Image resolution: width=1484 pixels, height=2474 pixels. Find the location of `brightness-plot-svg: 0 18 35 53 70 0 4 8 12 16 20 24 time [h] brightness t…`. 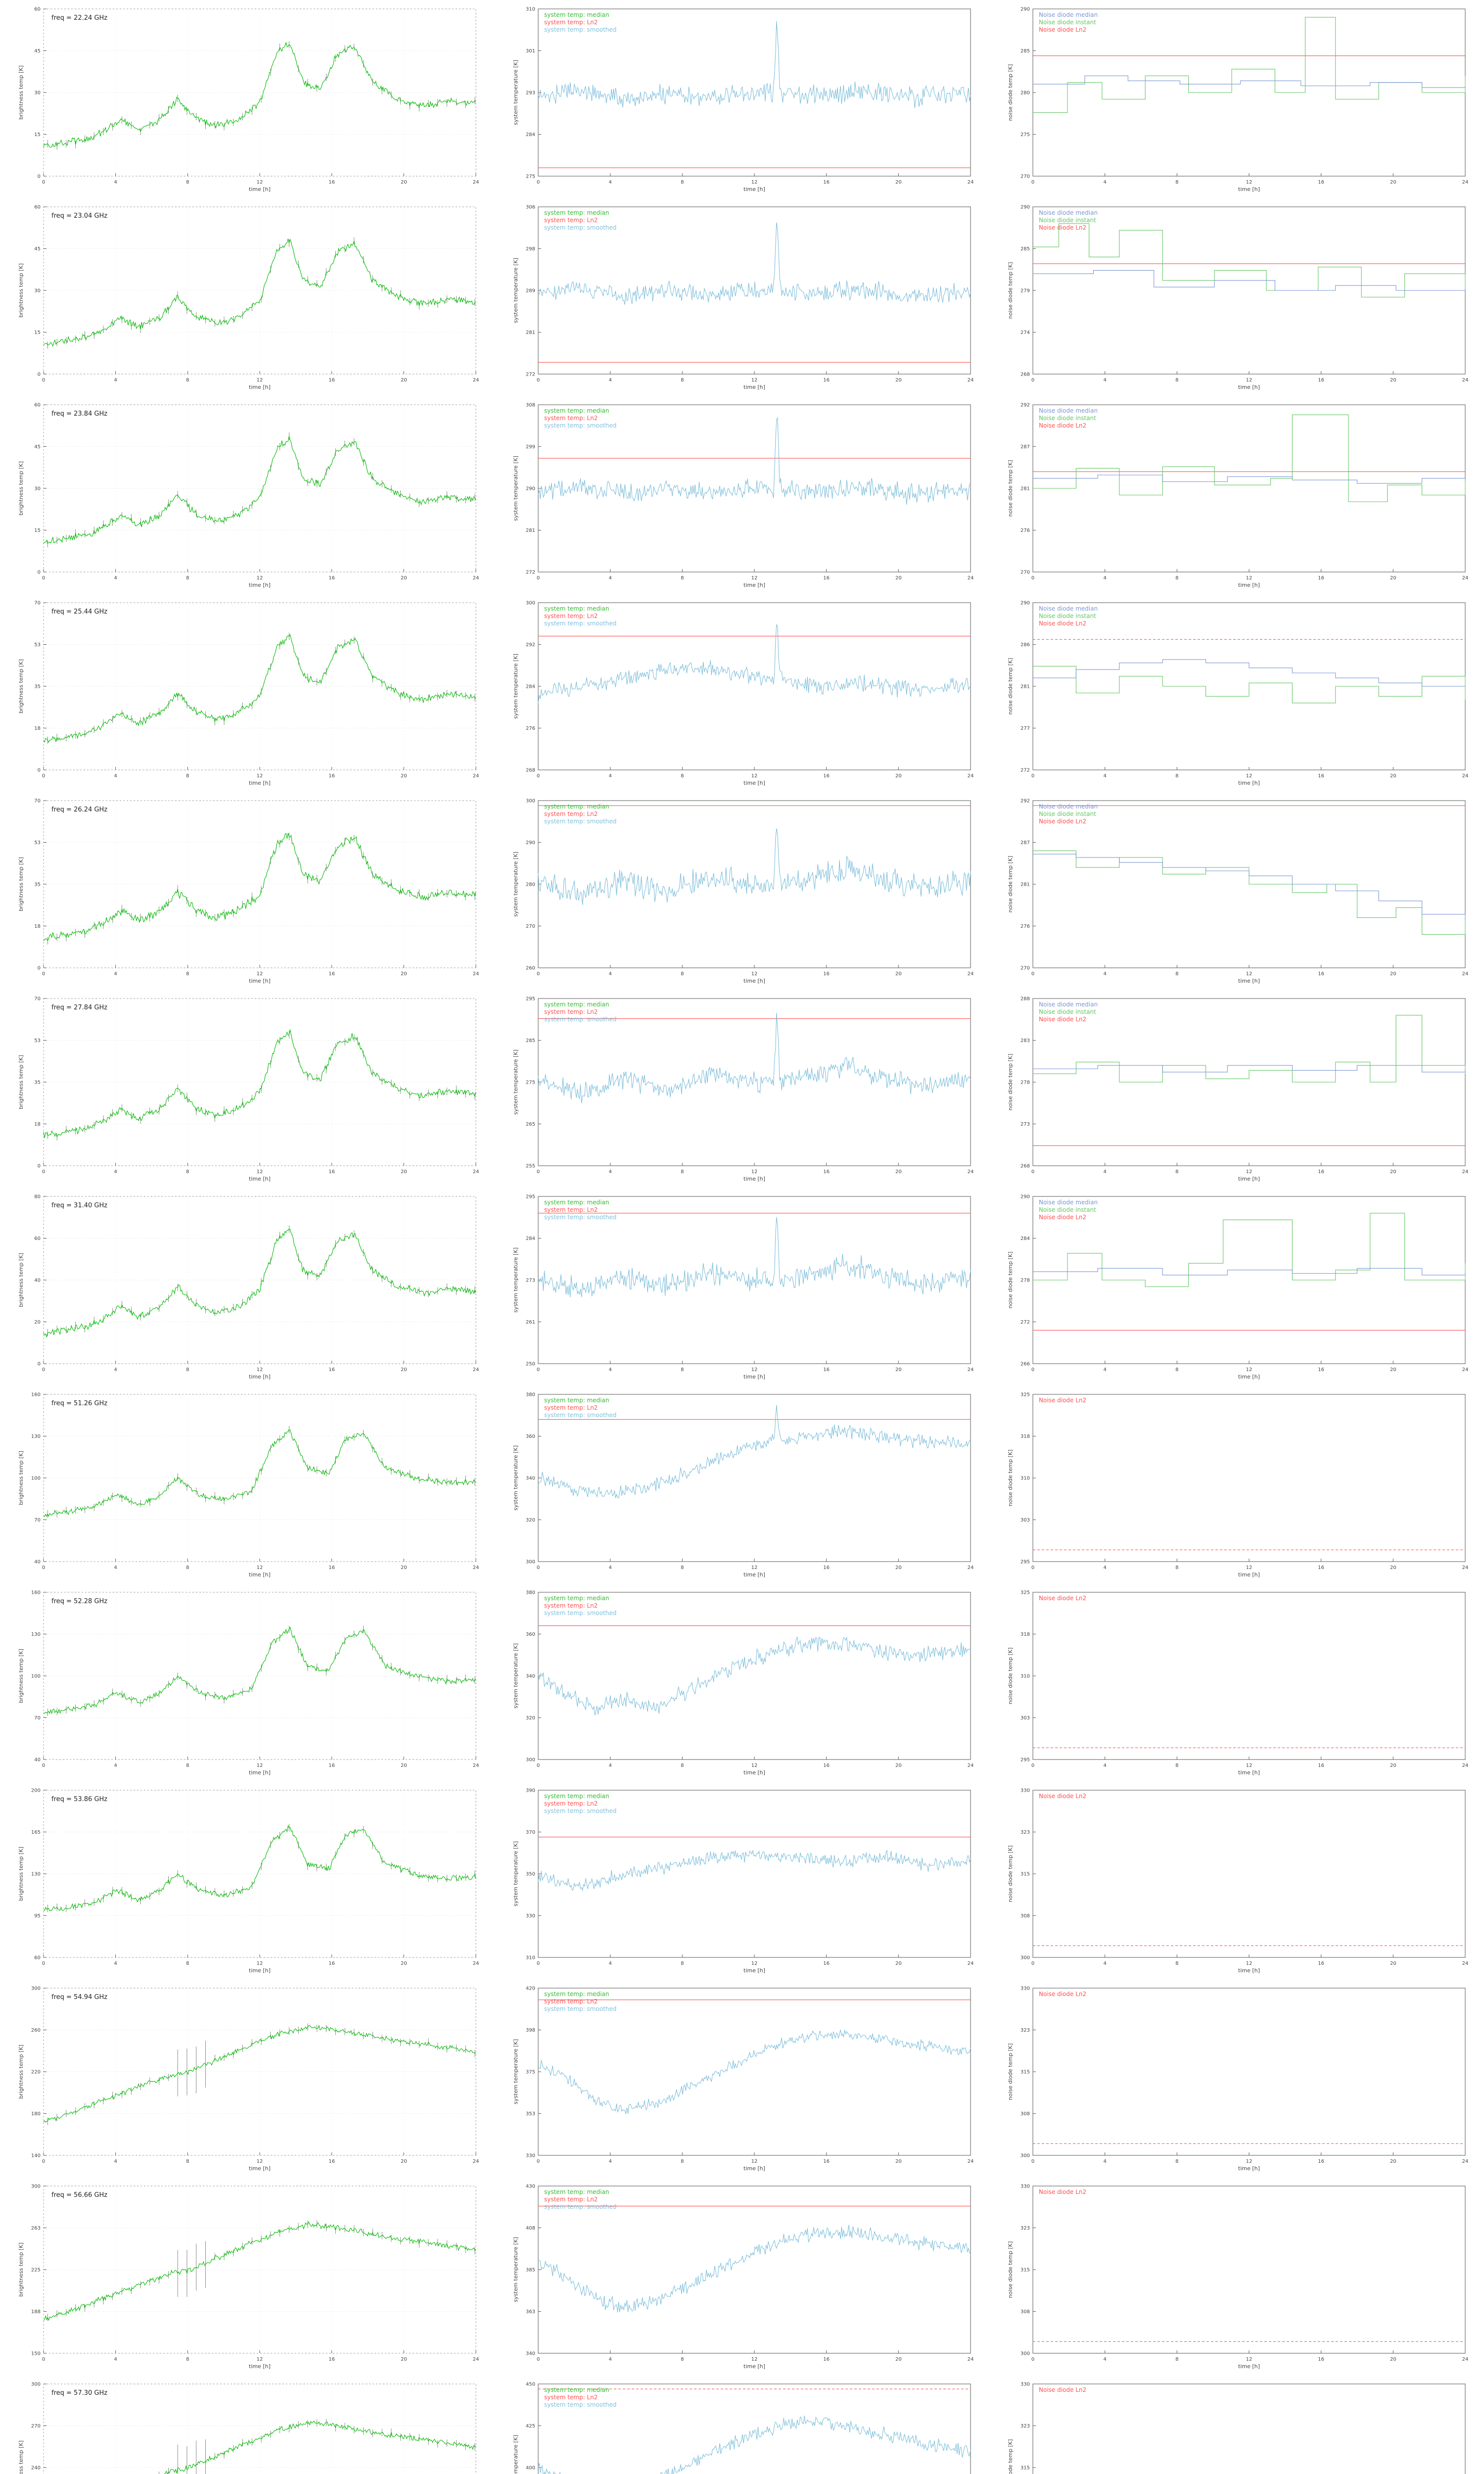

brightness-plot-svg: 0 18 35 53 70 0 4 8 12 16 20 24 time [h] brightness t… is located at coordinates (248, 693).